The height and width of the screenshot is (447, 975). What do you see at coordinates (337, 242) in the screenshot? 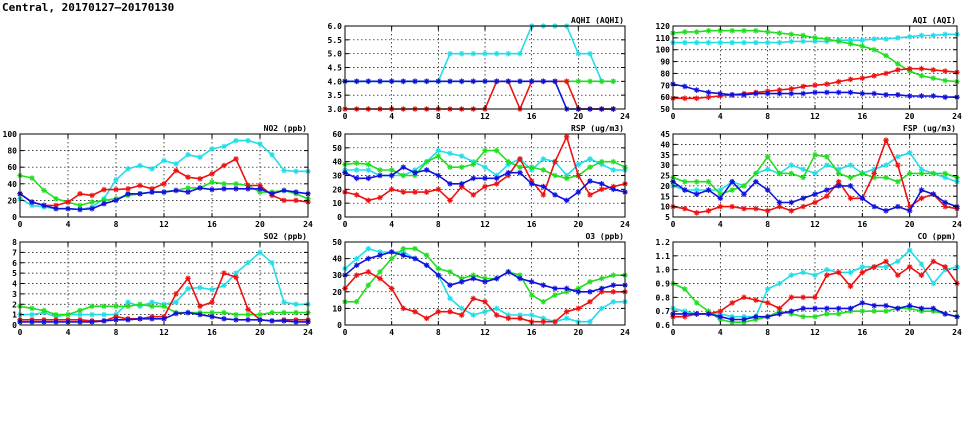
I see `y-tick-label: 50` at bounding box center [337, 242].